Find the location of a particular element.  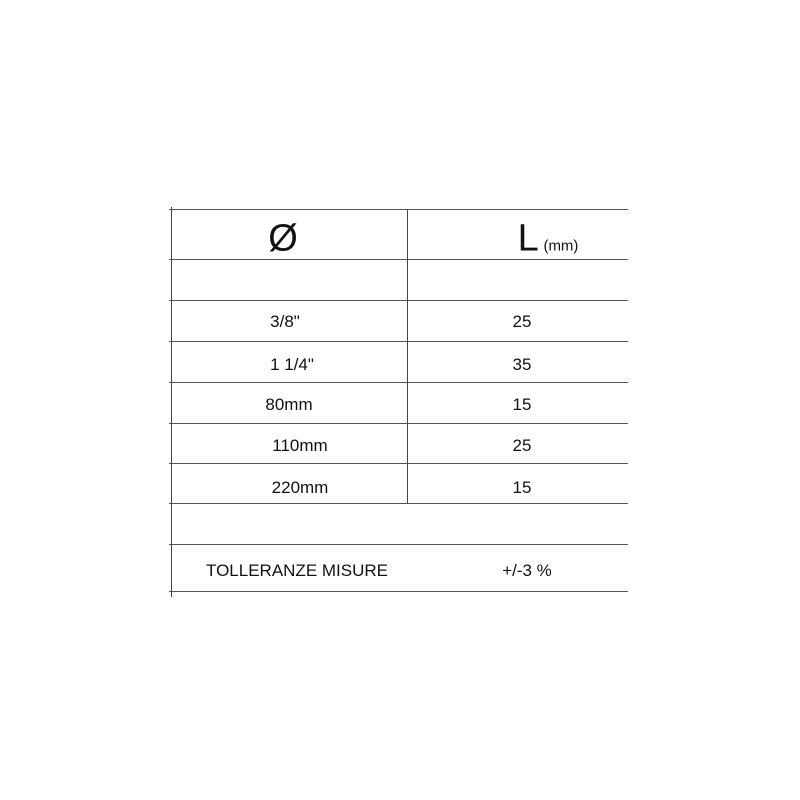

table-row-diameter: 220mm is located at coordinates (300, 487).